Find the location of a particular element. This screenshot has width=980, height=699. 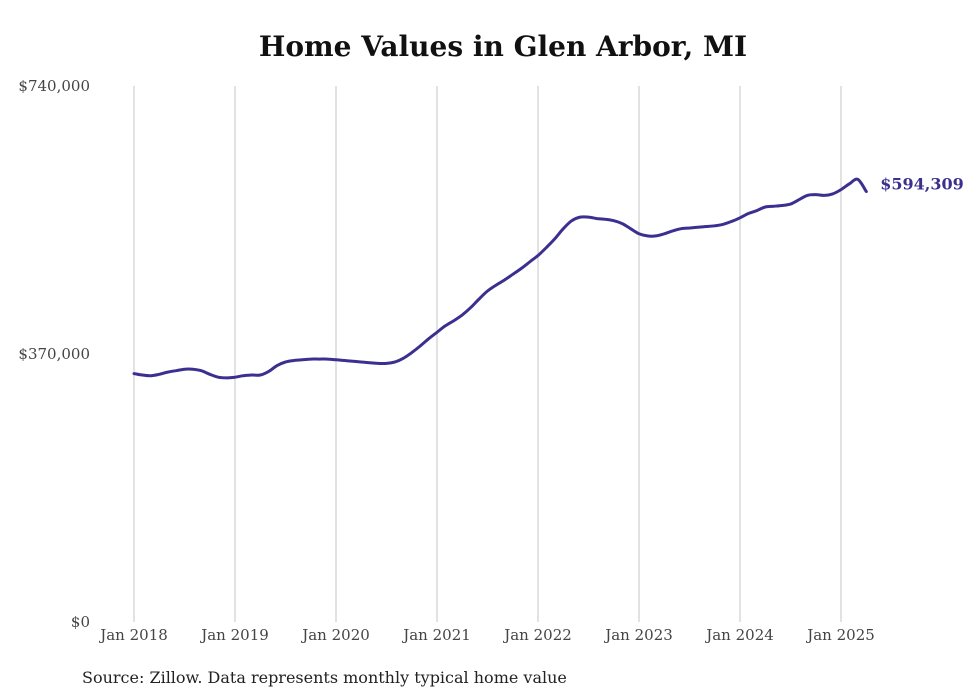

x-tick-label: Jan 2023 is located at coordinates (638, 635).